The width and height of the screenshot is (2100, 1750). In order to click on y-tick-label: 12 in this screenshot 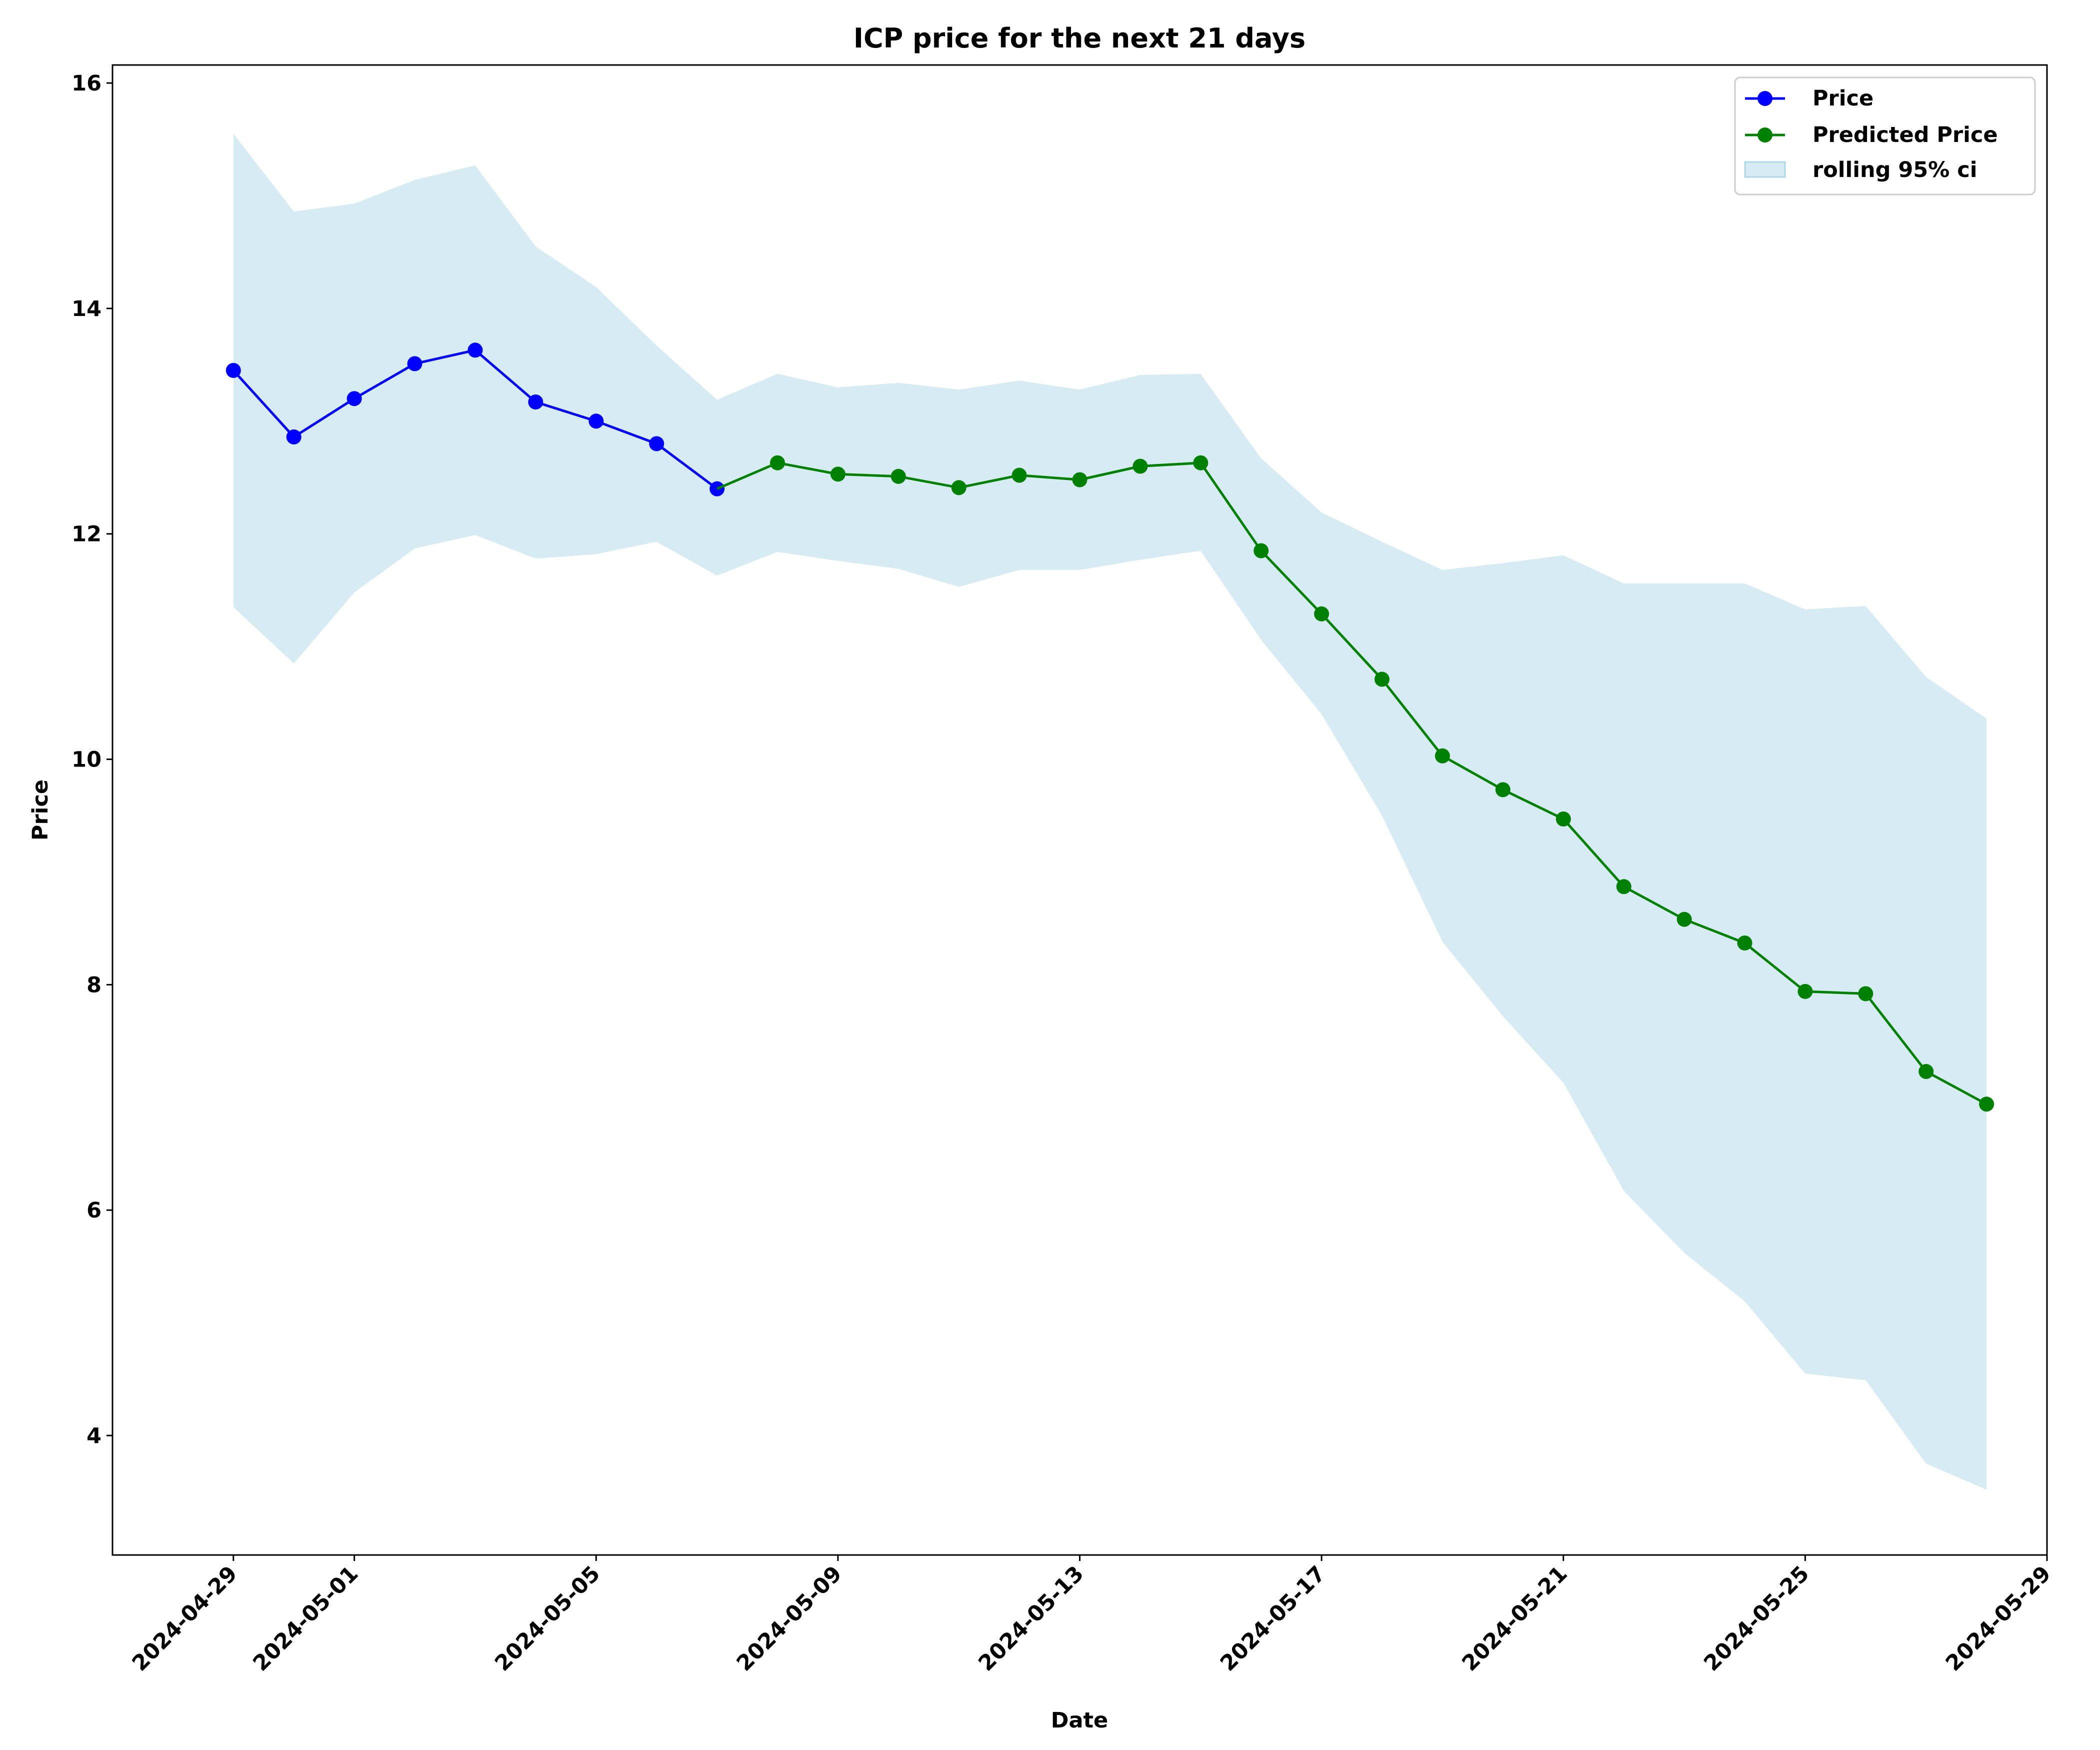, I will do `click(87, 534)`.